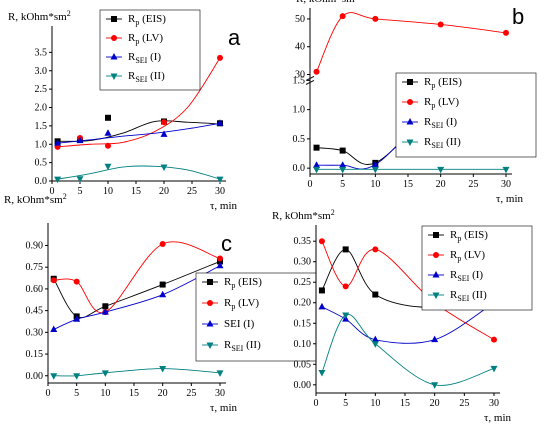  Describe the element at coordinates (243, 283) in the screenshot. I see `legend-label: Rp (EIS)` at that location.